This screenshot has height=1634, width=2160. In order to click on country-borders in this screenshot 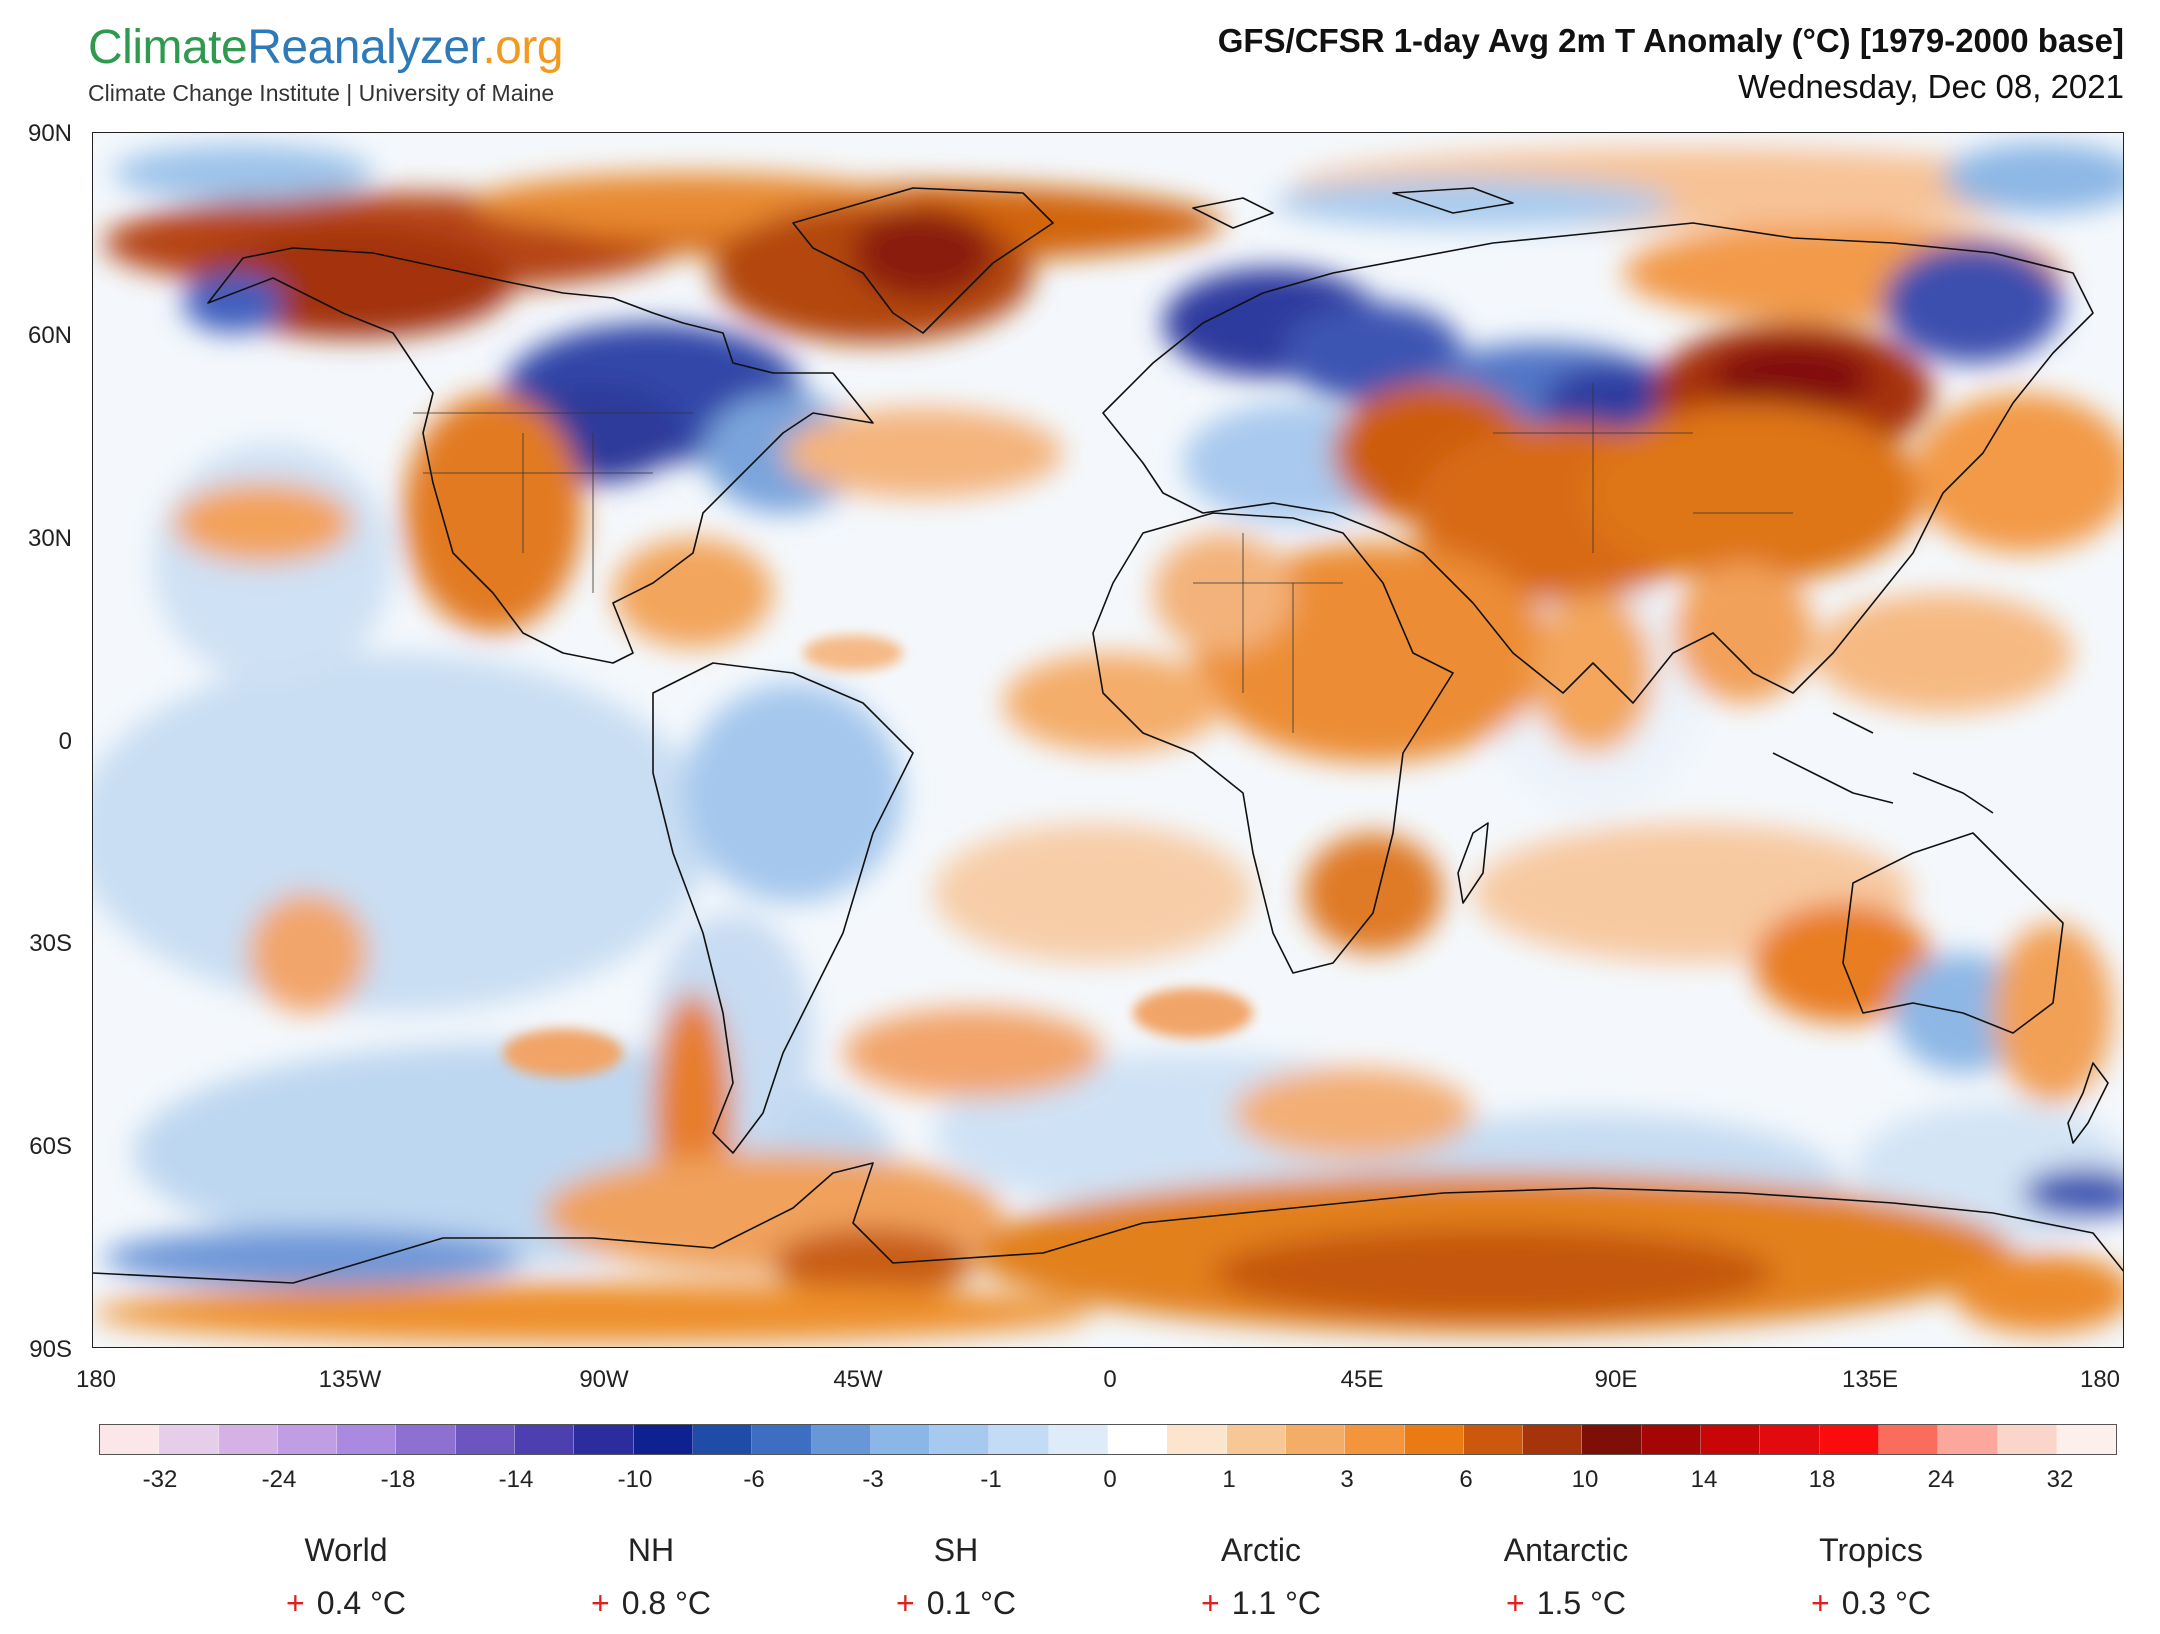, I will do `click(1103, 558)`.